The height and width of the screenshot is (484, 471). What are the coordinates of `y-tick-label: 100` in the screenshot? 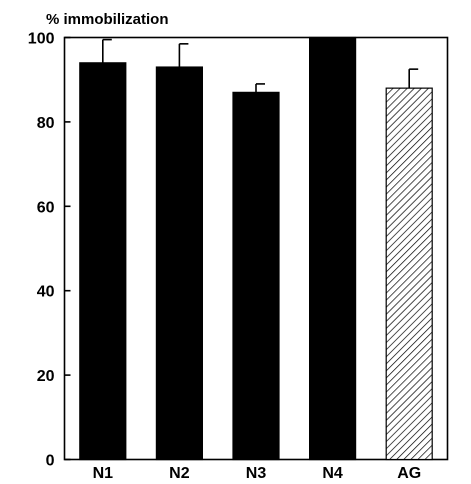 It's located at (41, 39).